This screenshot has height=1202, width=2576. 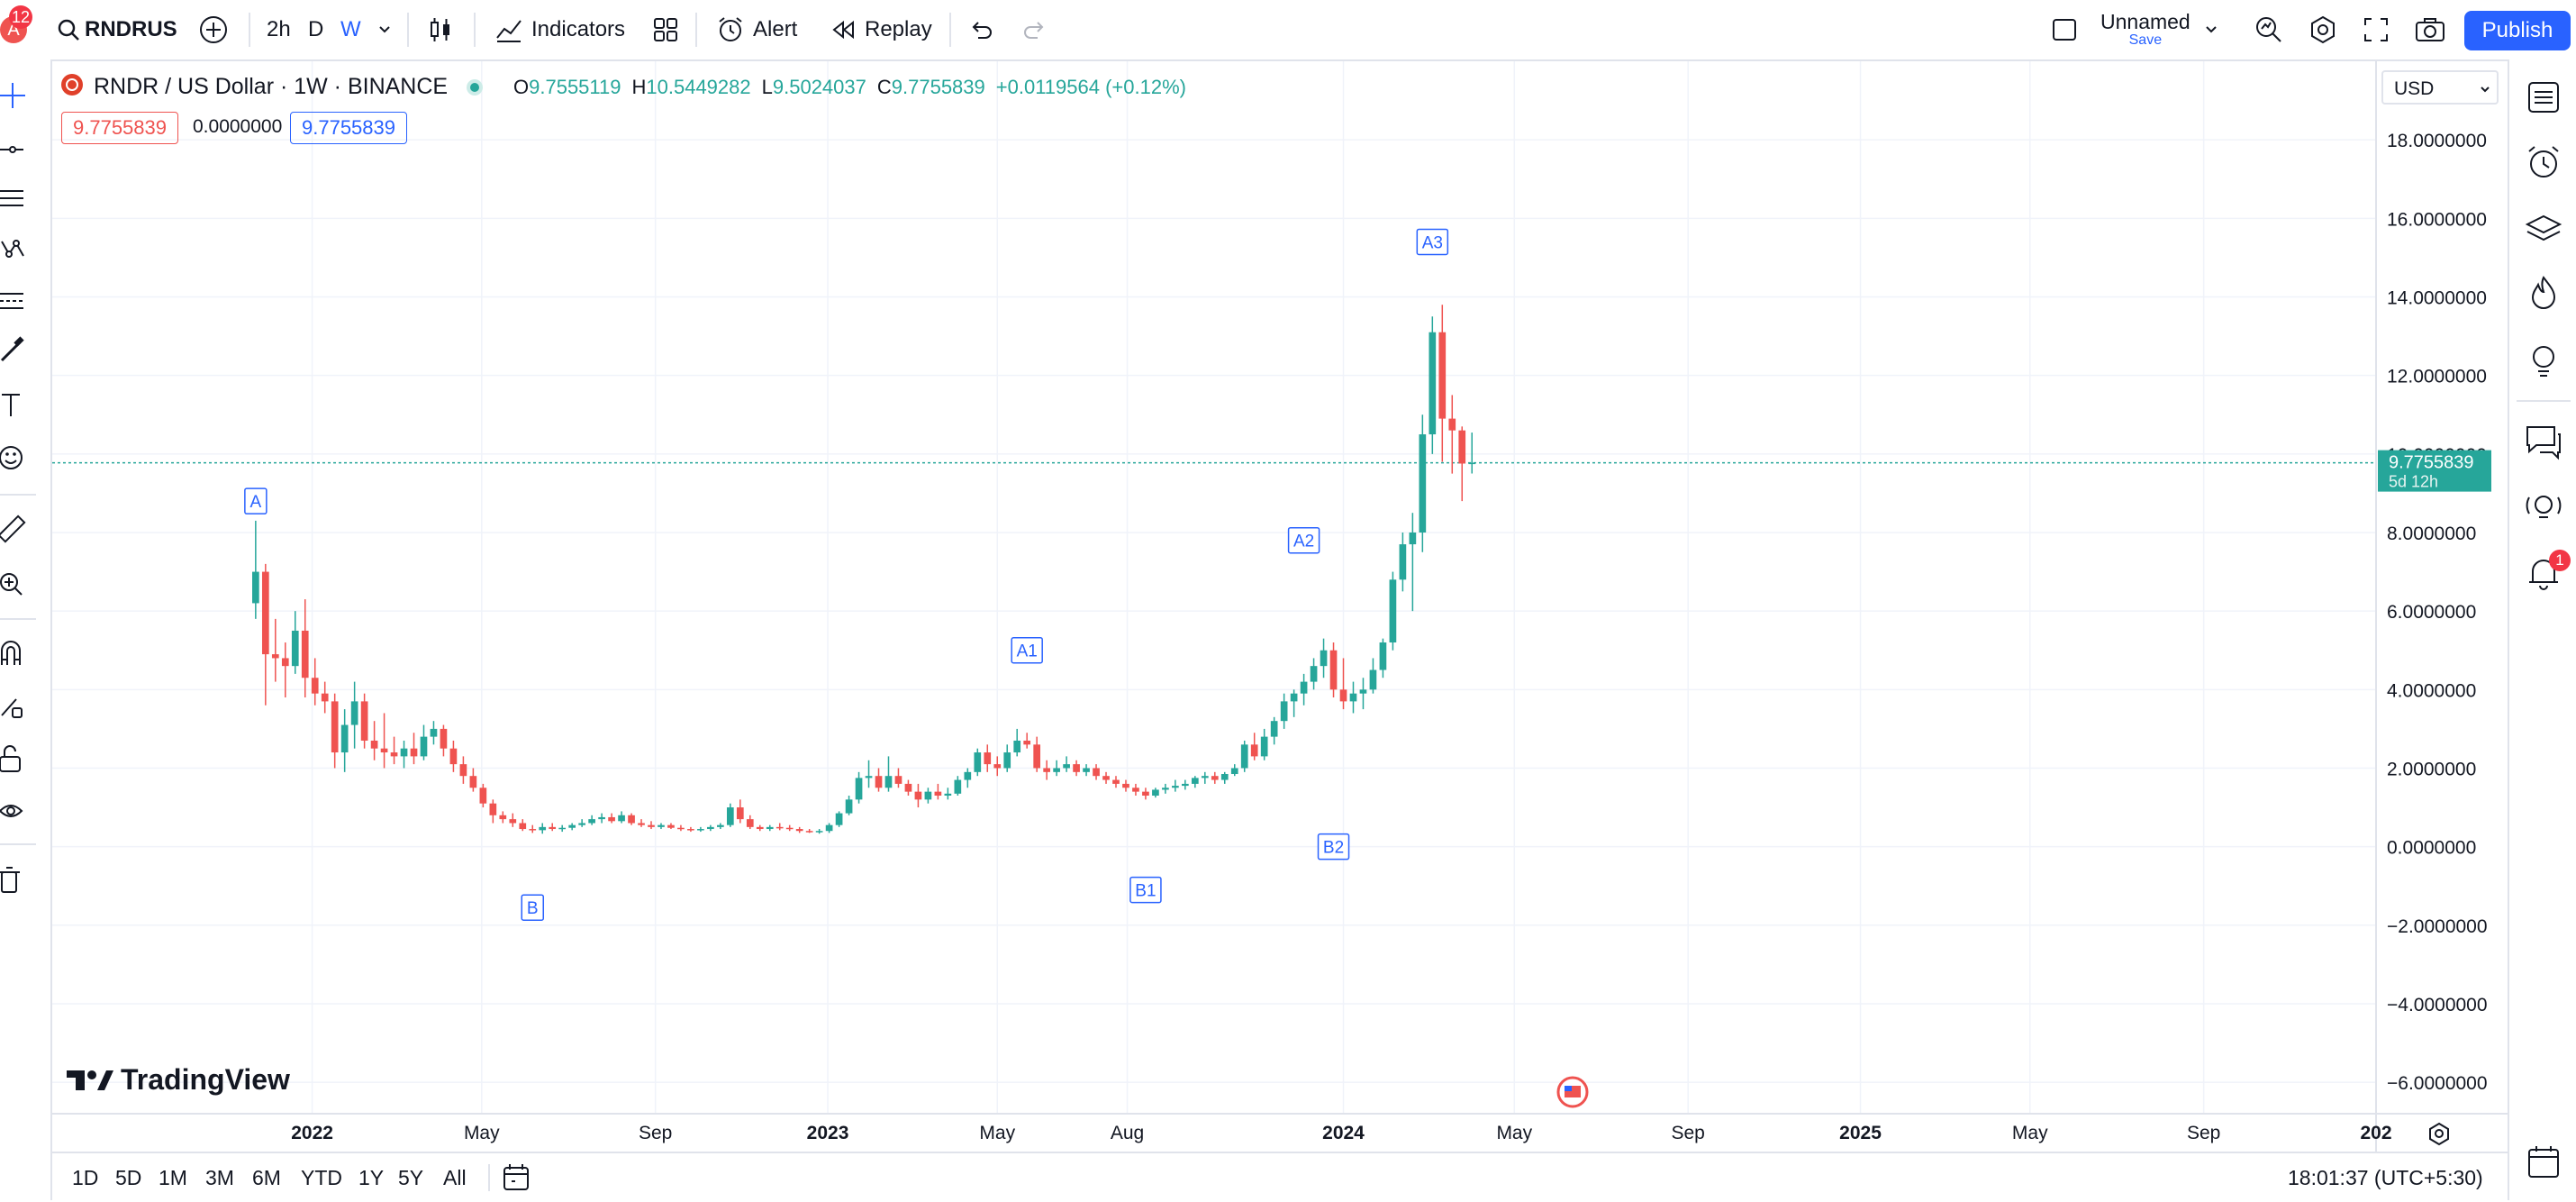 What do you see at coordinates (128, 1177) in the screenshot?
I see `range-5d: 5D` at bounding box center [128, 1177].